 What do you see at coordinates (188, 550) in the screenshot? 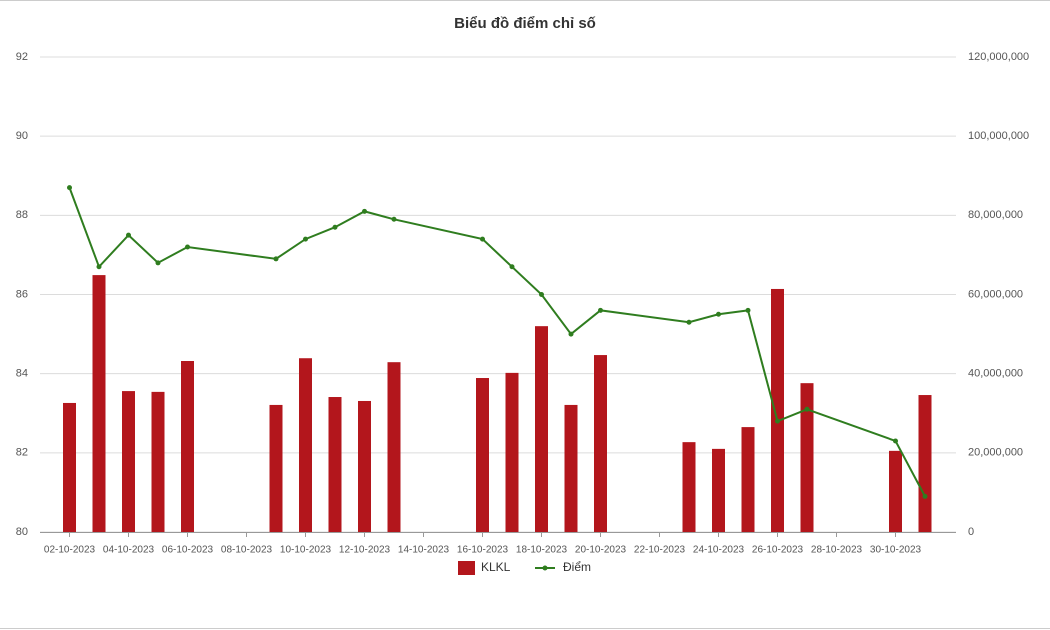
I see `x-tick-label: 06-10-2023` at bounding box center [188, 550].